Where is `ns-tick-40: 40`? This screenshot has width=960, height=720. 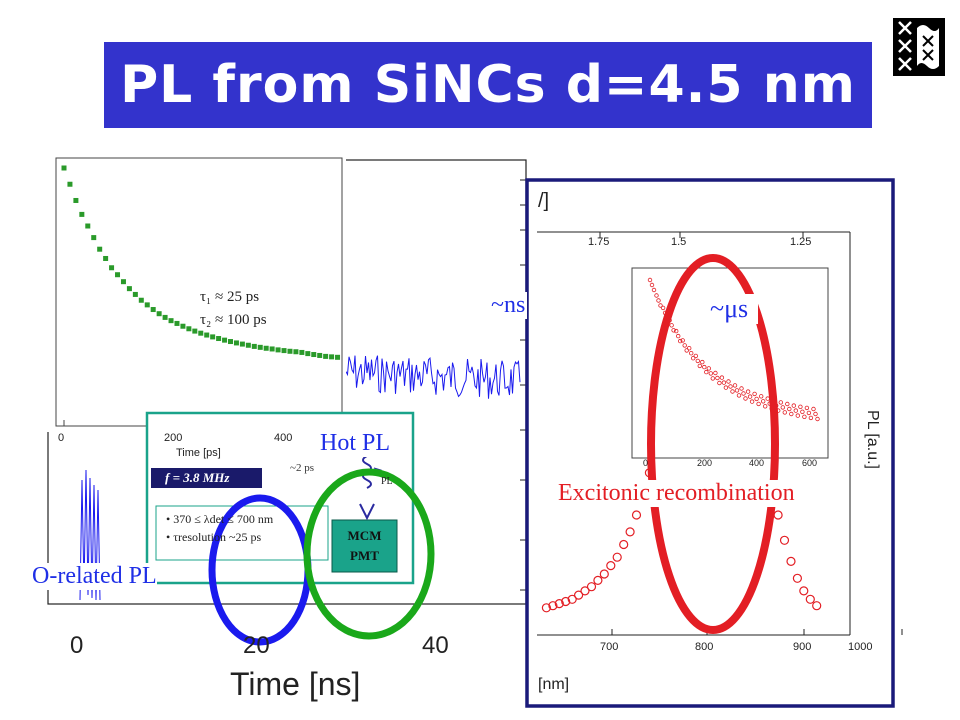 ns-tick-40: 40 is located at coordinates (435, 645).